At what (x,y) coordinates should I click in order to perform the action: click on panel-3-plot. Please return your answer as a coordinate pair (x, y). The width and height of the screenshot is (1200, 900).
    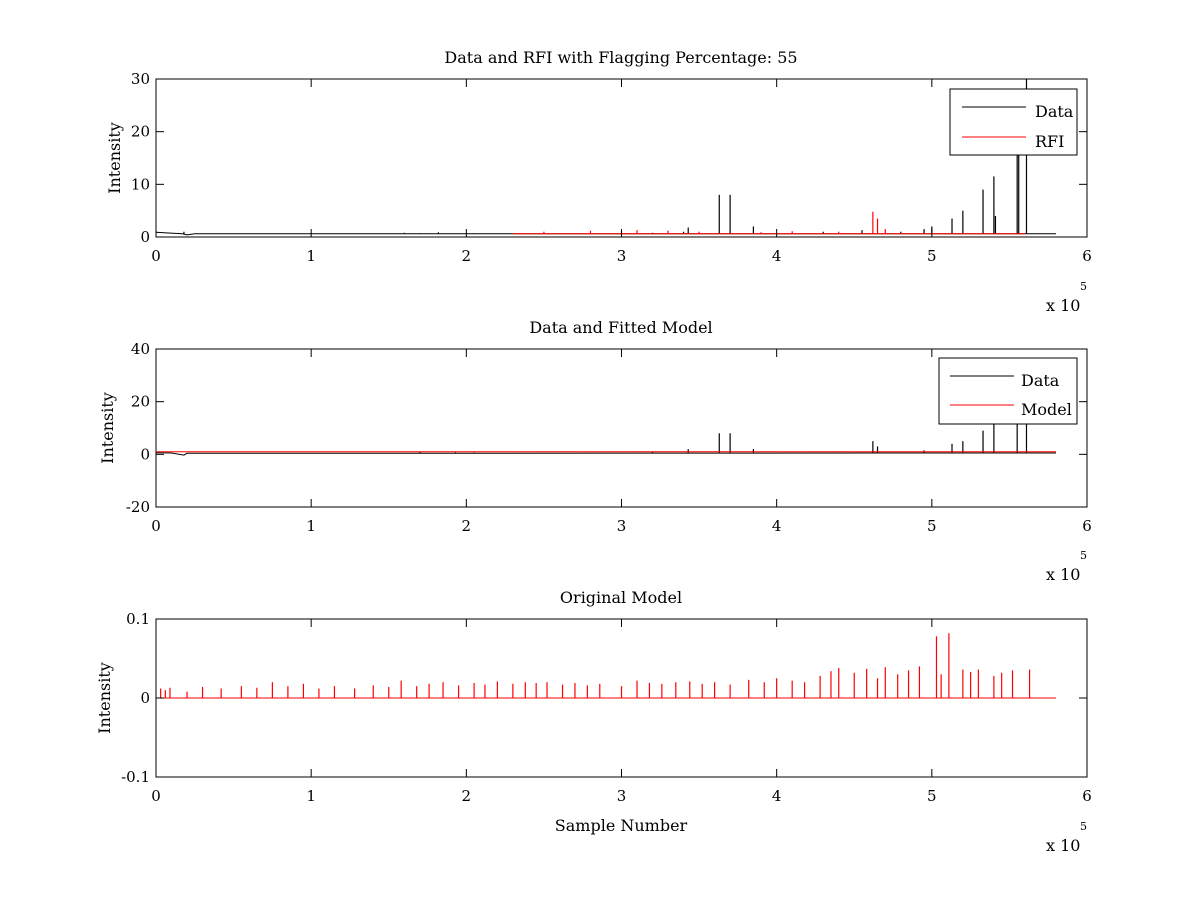
    Looking at the image, I should click on (606, 666).